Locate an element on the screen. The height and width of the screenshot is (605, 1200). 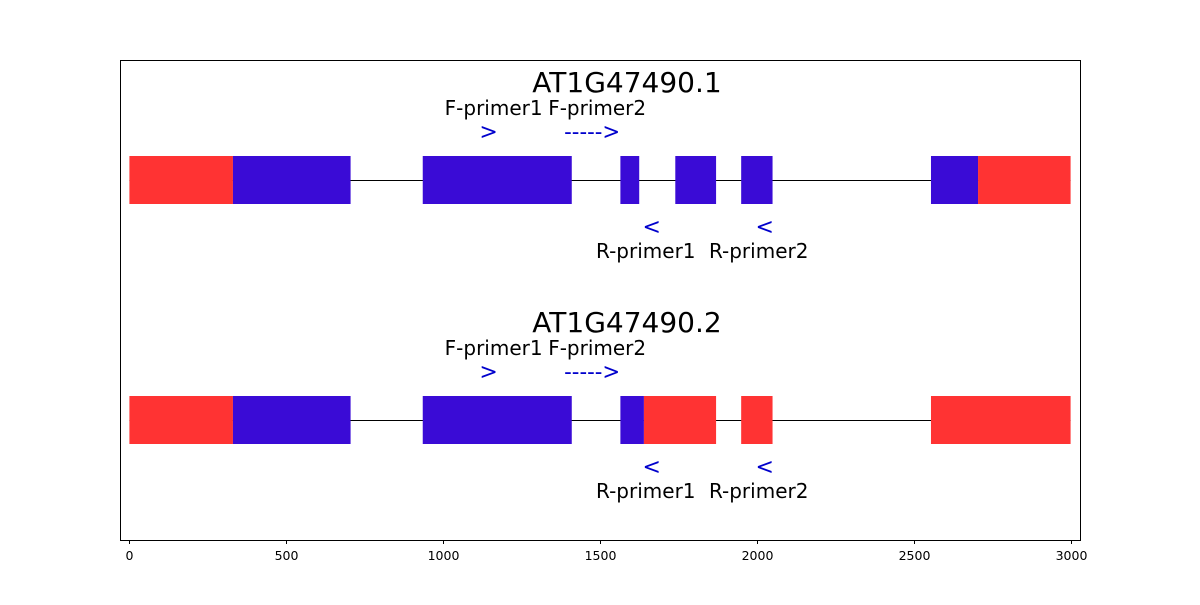
x-axis: 0 500 1000 1500 2000 2500 3000 is located at coordinates (607, 551).